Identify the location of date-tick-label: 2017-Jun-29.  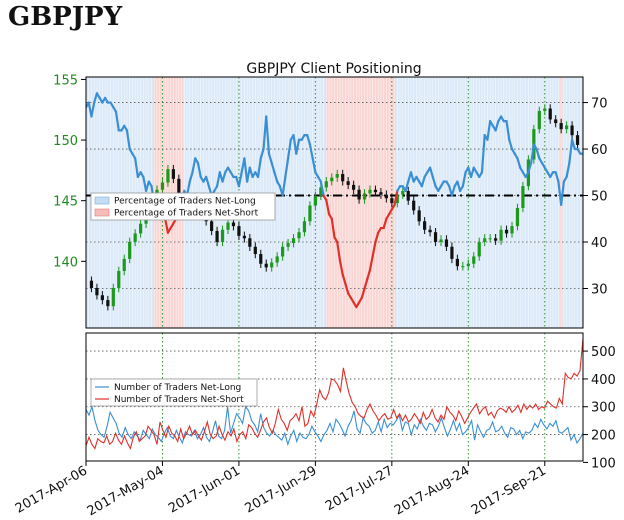
(281, 489).